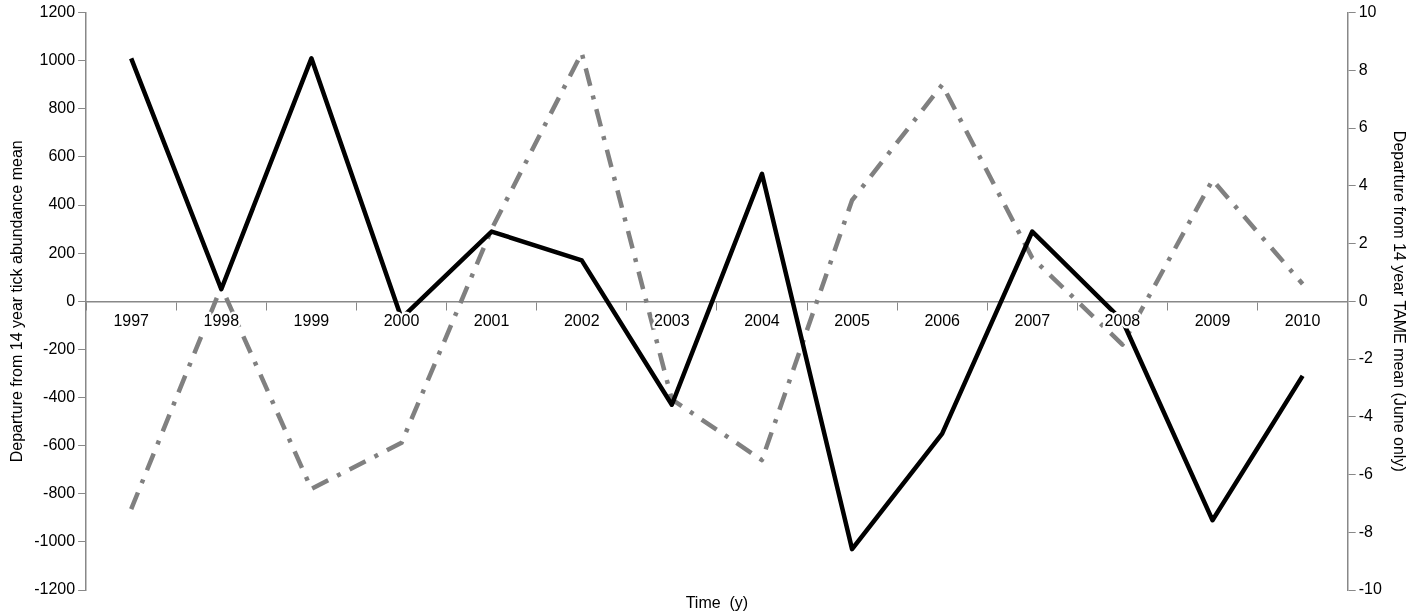 The image size is (1416, 614). Describe the element at coordinates (131, 320) in the screenshot. I see `x-tick-label: 1997` at that location.